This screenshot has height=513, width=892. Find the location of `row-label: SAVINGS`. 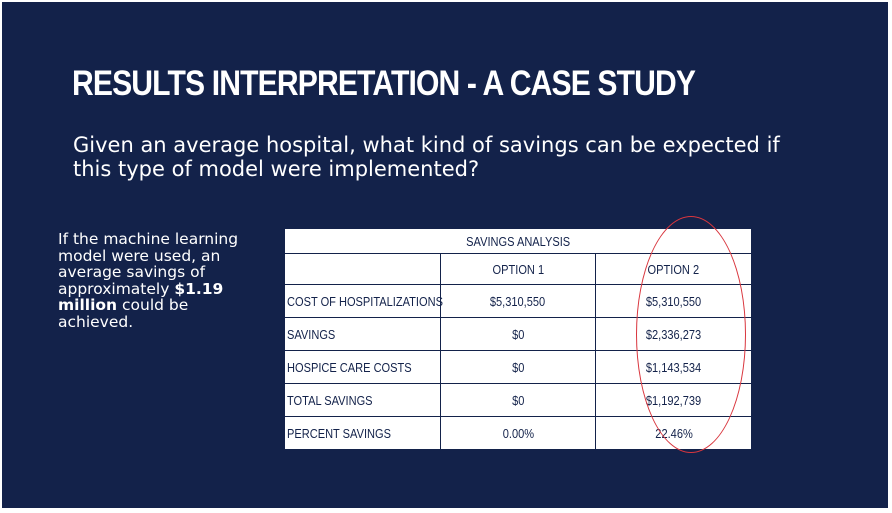

row-label: SAVINGS is located at coordinates (362, 334).